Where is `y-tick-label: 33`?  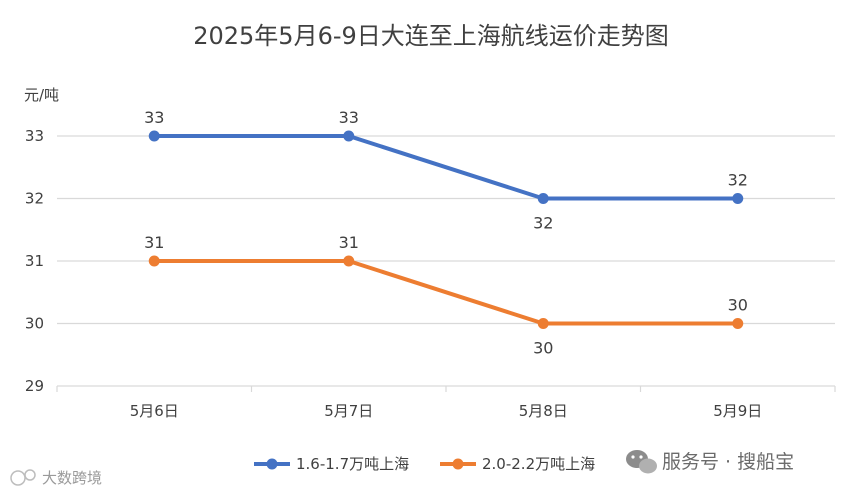 y-tick-label: 33 is located at coordinates (34, 136).